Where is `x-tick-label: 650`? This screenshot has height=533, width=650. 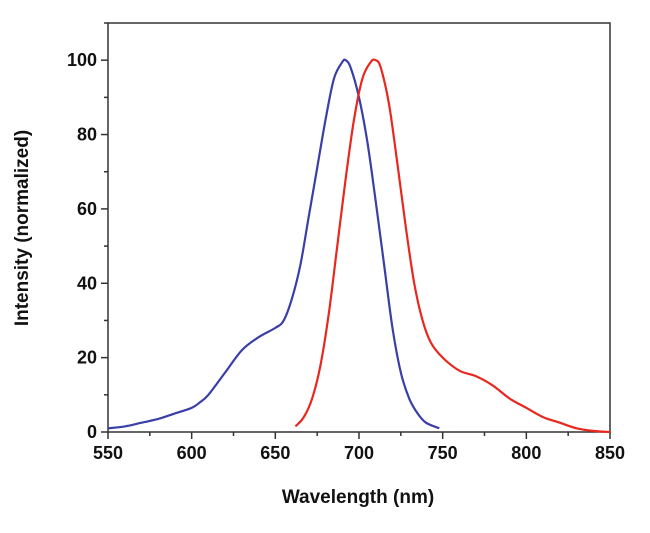
x-tick-label: 650 is located at coordinates (275, 453).